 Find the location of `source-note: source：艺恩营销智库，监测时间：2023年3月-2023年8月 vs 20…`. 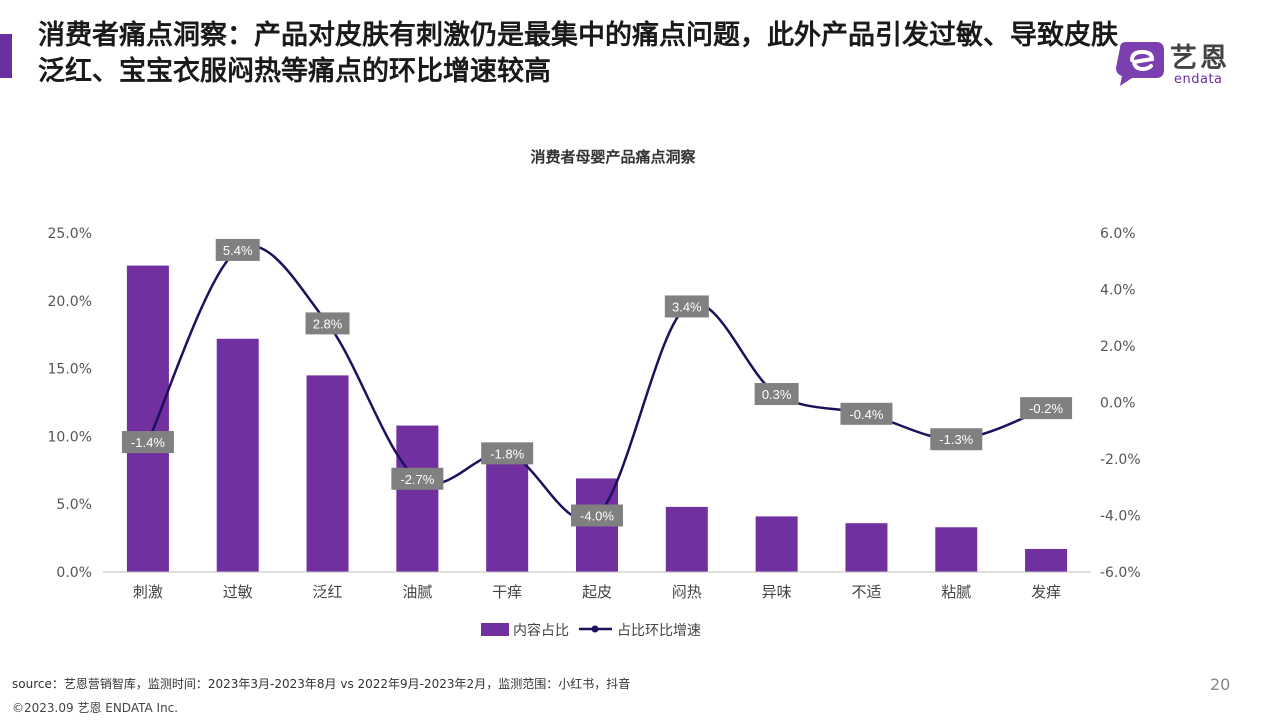

source-note: source：艺恩营销智库，监测时间：2023年3月-2023年8月 vs 20… is located at coordinates (321, 684).